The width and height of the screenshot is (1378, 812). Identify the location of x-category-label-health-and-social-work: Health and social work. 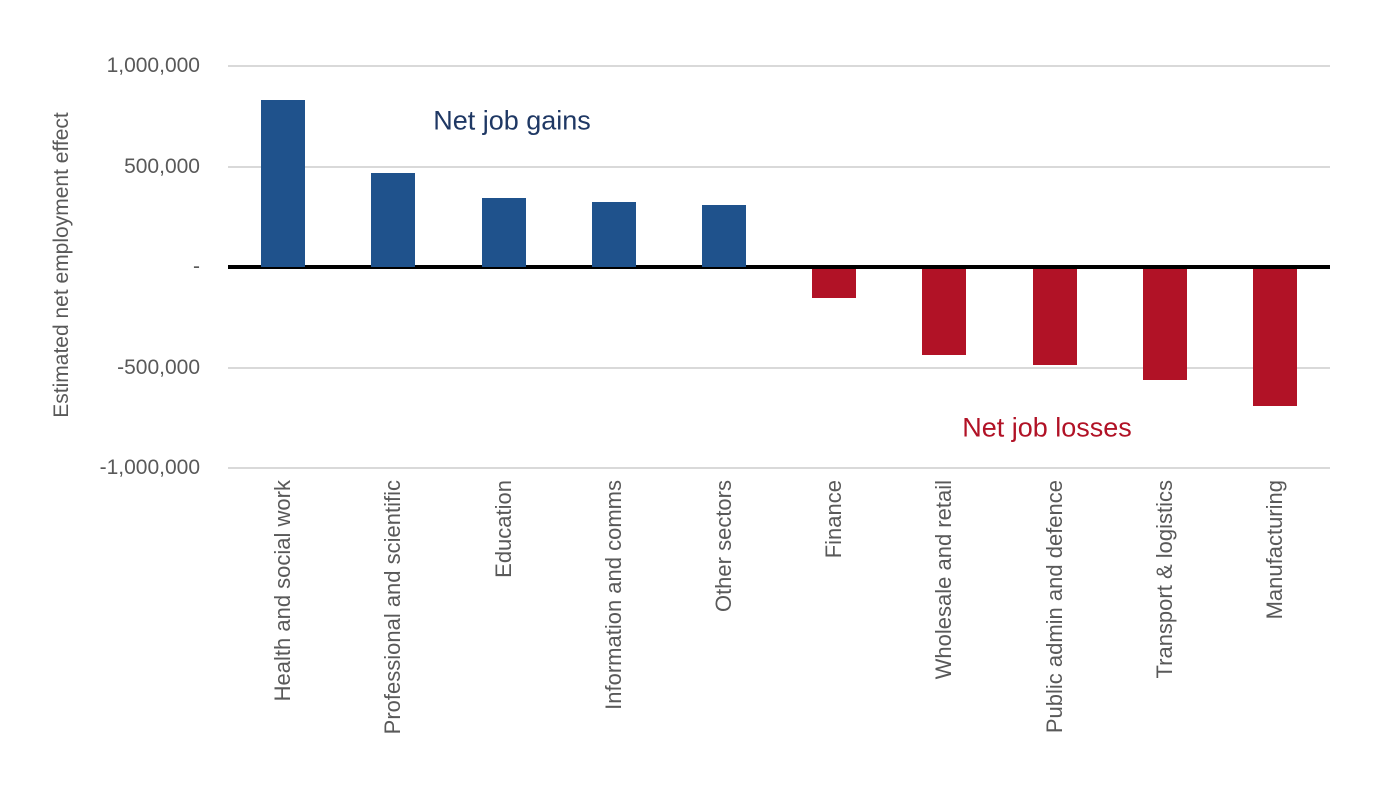
(283, 591).